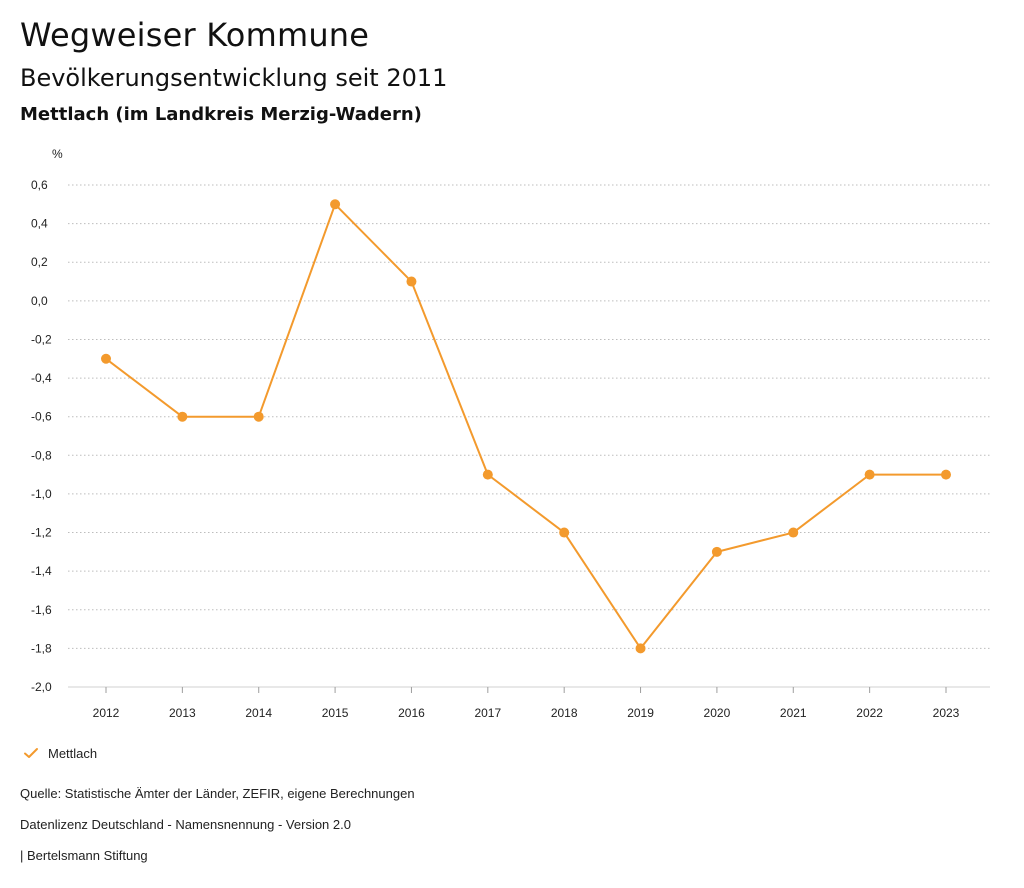 Image resolution: width=1024 pixels, height=888 pixels. What do you see at coordinates (234, 78) in the screenshot?
I see `chart-subtitle: Bevölkerungsentwicklung seit 2011` at bounding box center [234, 78].